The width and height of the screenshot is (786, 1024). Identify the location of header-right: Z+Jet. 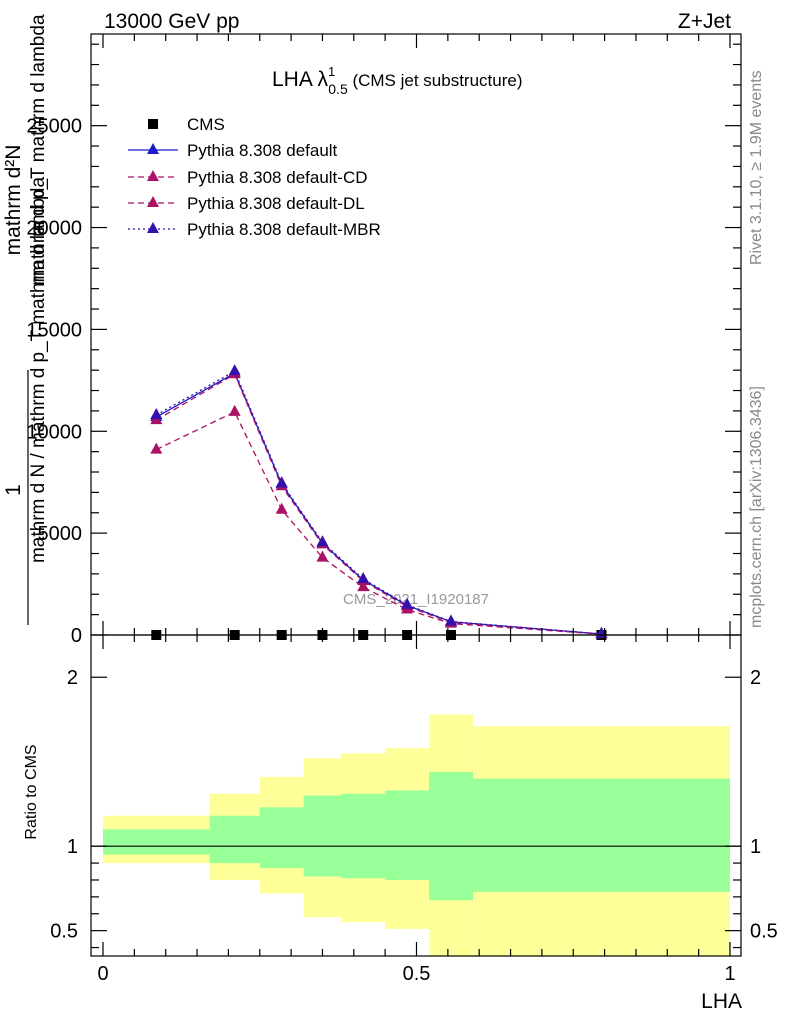
(704, 21).